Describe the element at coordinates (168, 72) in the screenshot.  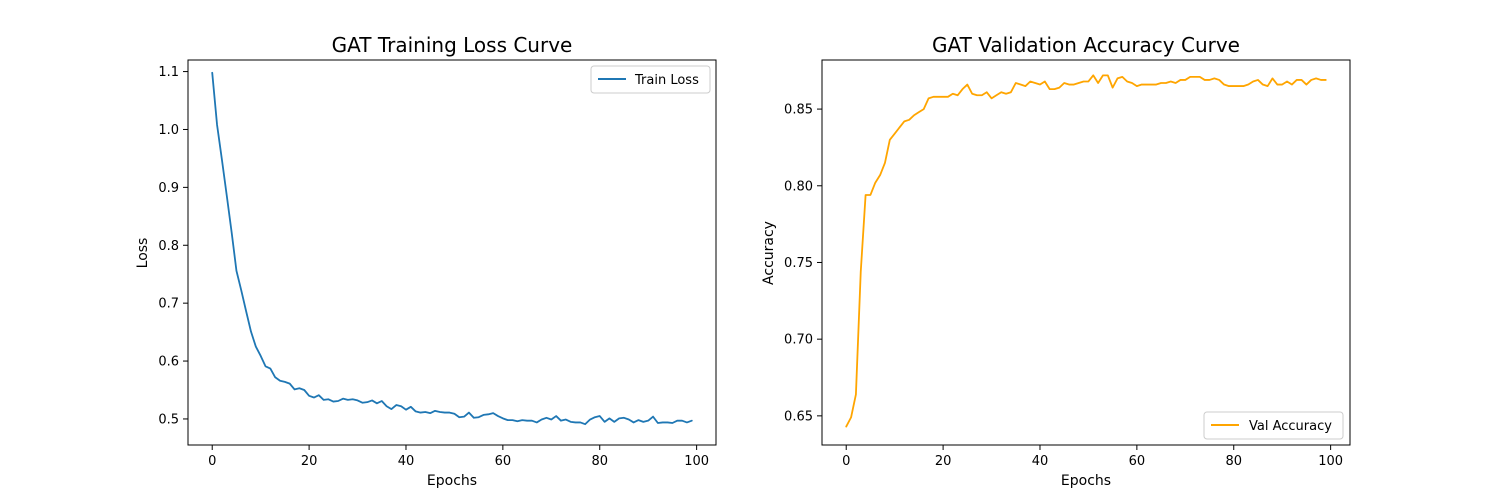
I see `loss-y-tick-label: 1.1` at that location.